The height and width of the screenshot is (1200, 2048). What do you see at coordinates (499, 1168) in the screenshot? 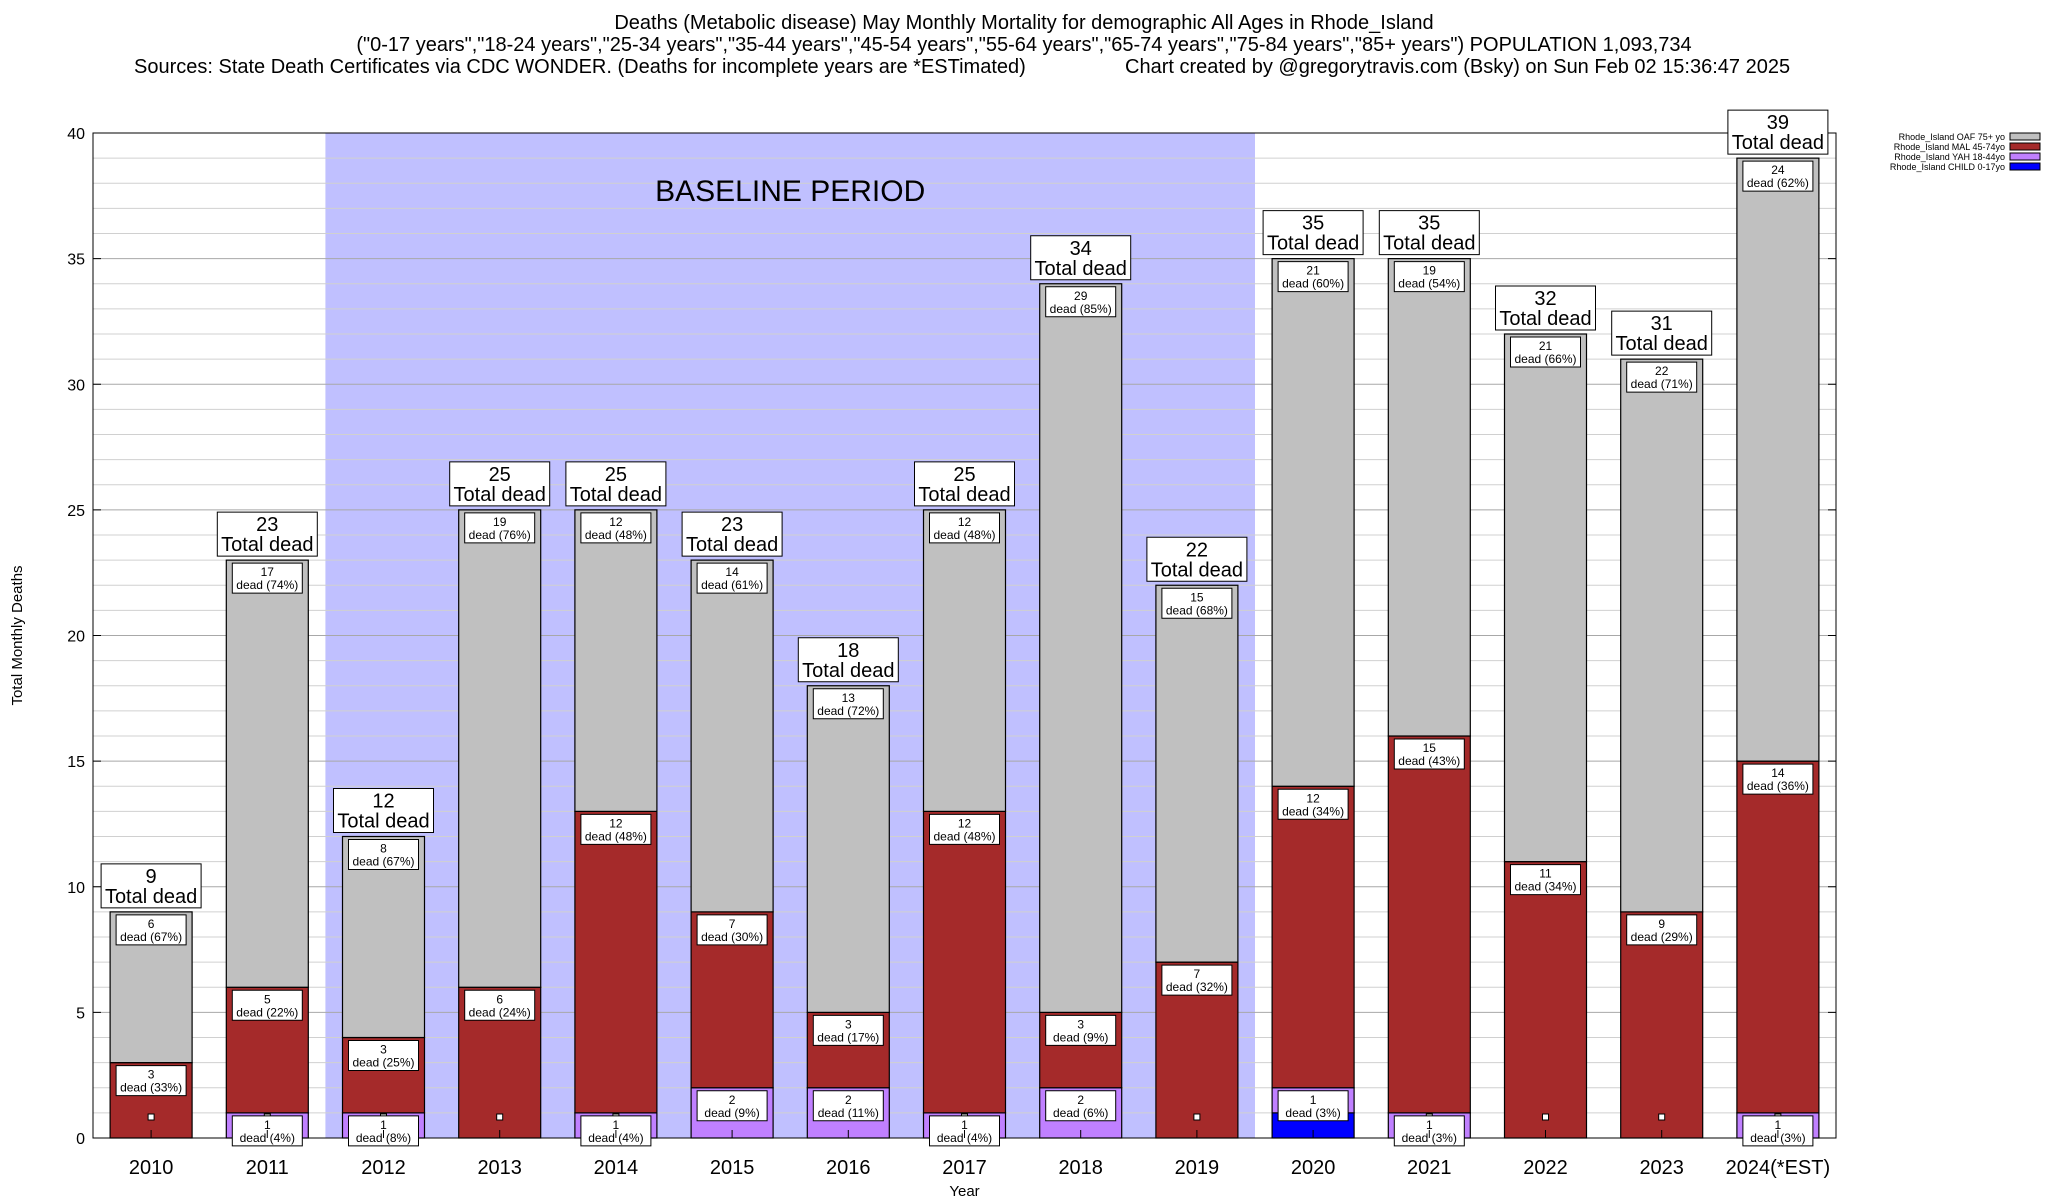
I see `x-tick-label: 2013` at bounding box center [499, 1168].